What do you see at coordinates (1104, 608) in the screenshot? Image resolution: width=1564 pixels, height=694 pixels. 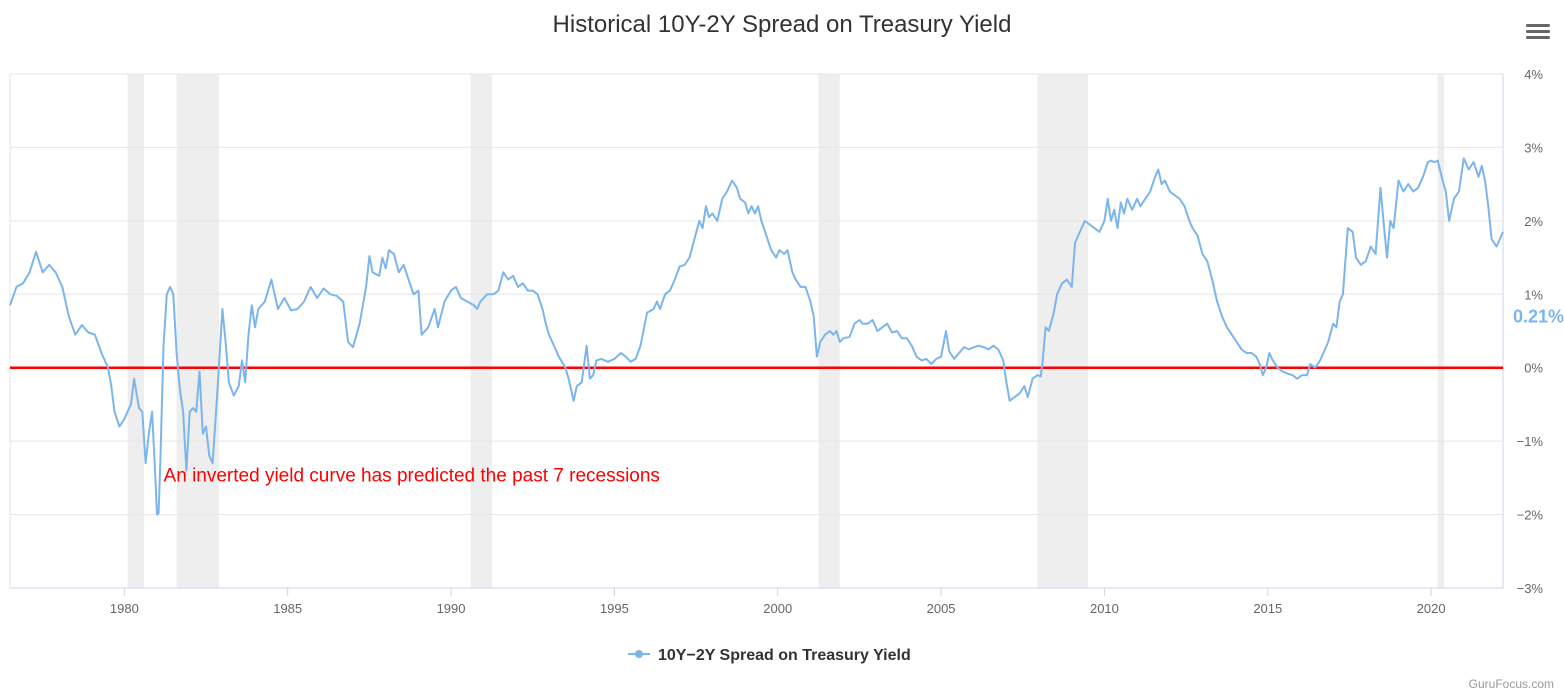 I see `x-tick-label: 2010` at bounding box center [1104, 608].